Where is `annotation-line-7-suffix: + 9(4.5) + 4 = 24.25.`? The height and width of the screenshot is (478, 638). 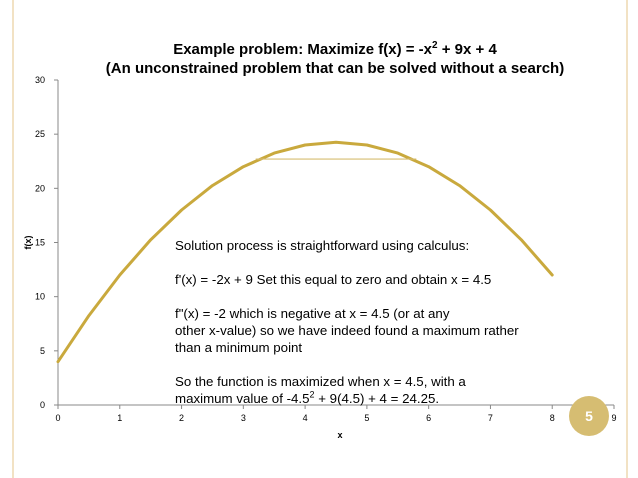
annotation-line-7-suffix: + 9(4.5) + 4 = 24.25. is located at coordinates (377, 398).